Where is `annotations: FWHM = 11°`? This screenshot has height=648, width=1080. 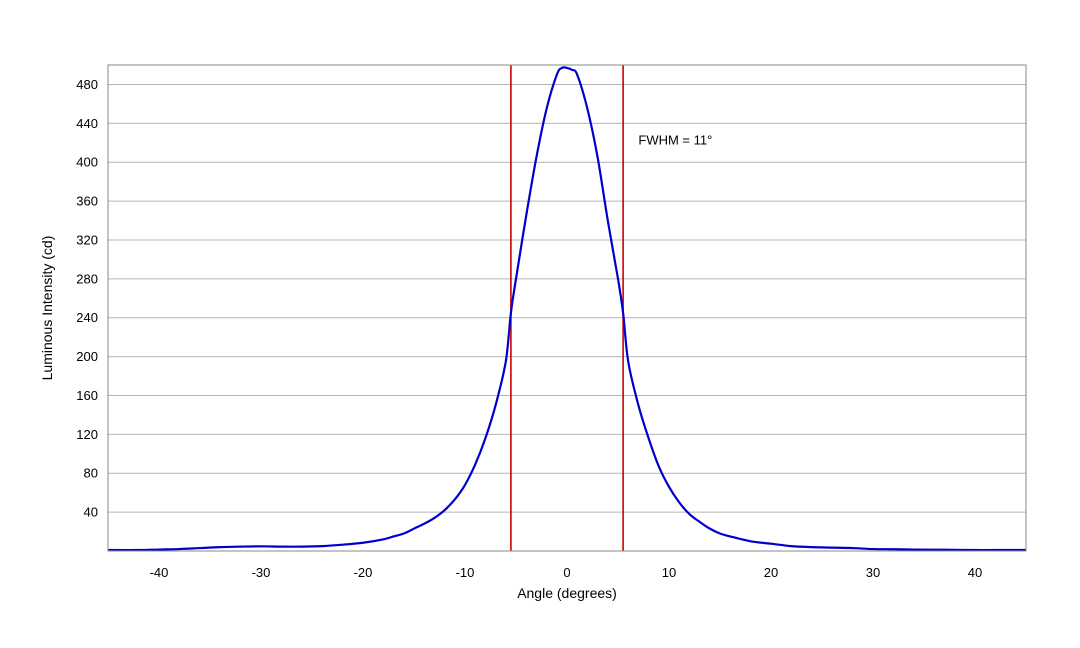
annotations: FWHM = 11° is located at coordinates (675, 140).